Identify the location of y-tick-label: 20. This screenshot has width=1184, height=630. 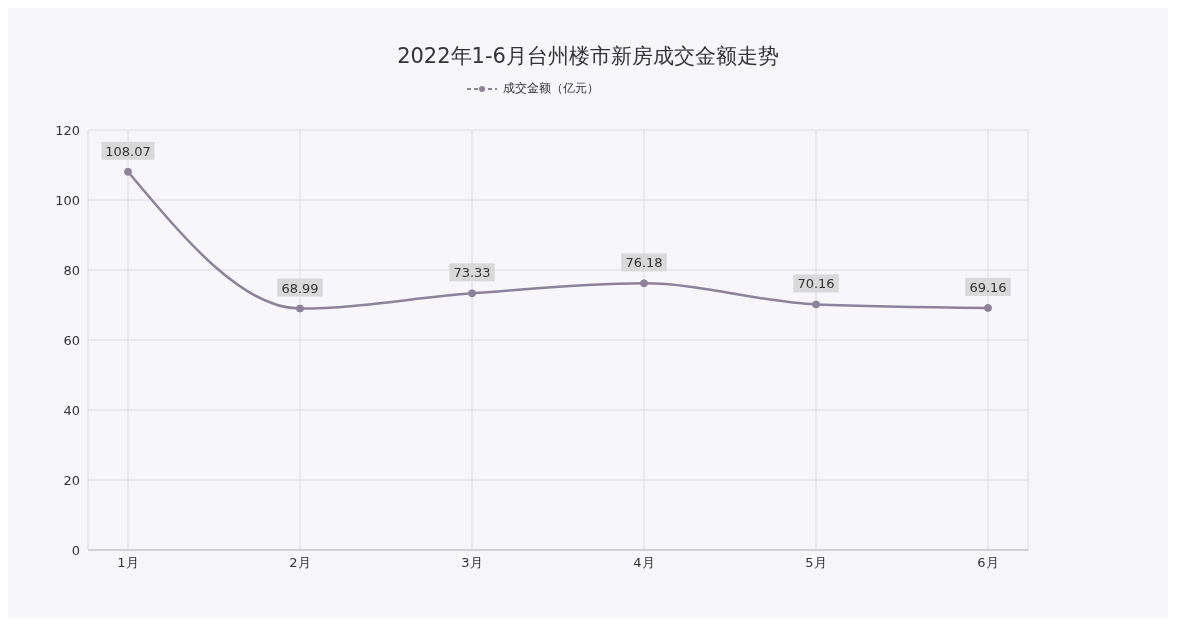
(71, 480).